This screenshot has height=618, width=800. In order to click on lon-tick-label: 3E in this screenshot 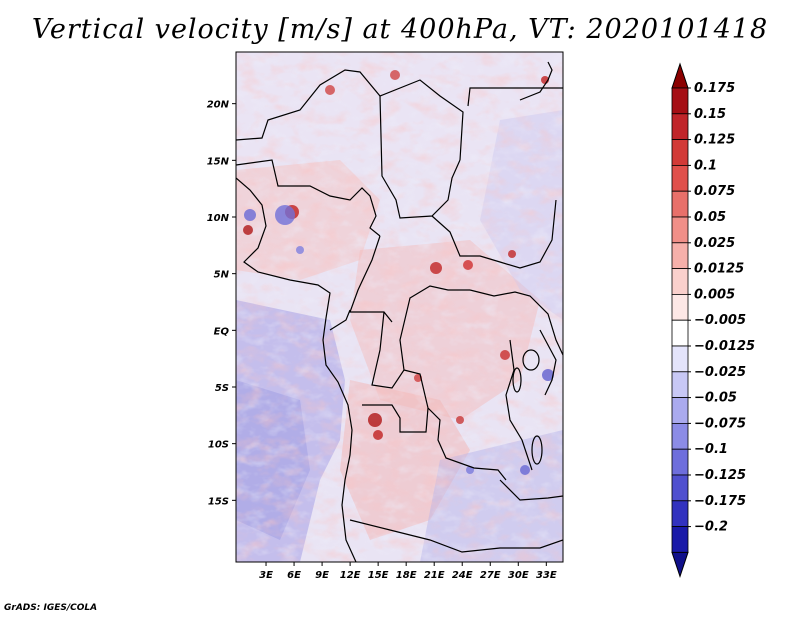, I will do `click(266, 575)`.